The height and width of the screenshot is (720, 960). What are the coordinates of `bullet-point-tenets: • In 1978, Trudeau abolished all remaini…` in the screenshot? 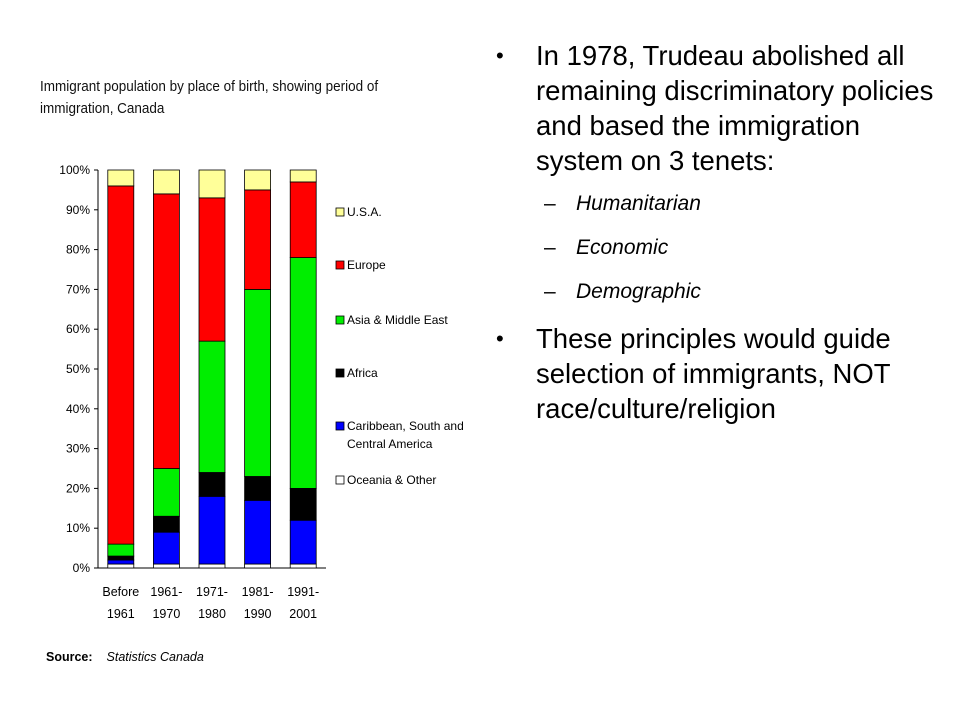 It's located at (721, 108).